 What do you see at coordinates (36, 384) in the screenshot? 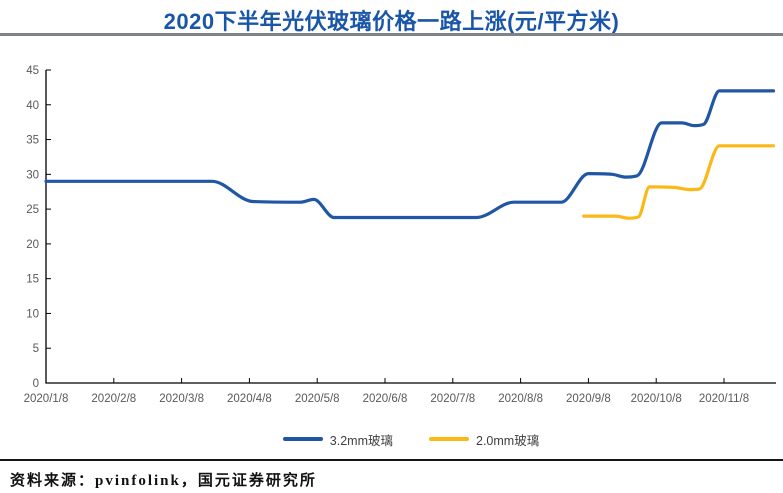
I see `y-tick-label: 0` at bounding box center [36, 384].